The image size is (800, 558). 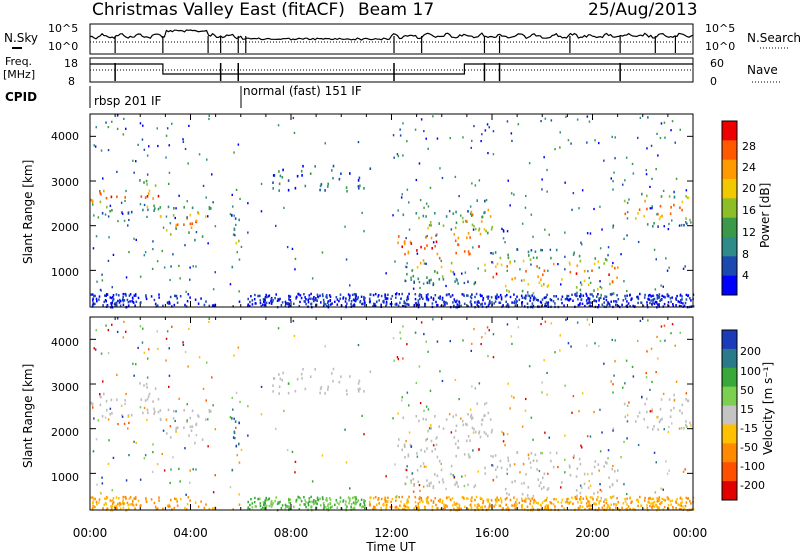 What do you see at coordinates (65, 387) in the screenshot?
I see `velocity-ytick-3000: 3000` at bounding box center [65, 387].